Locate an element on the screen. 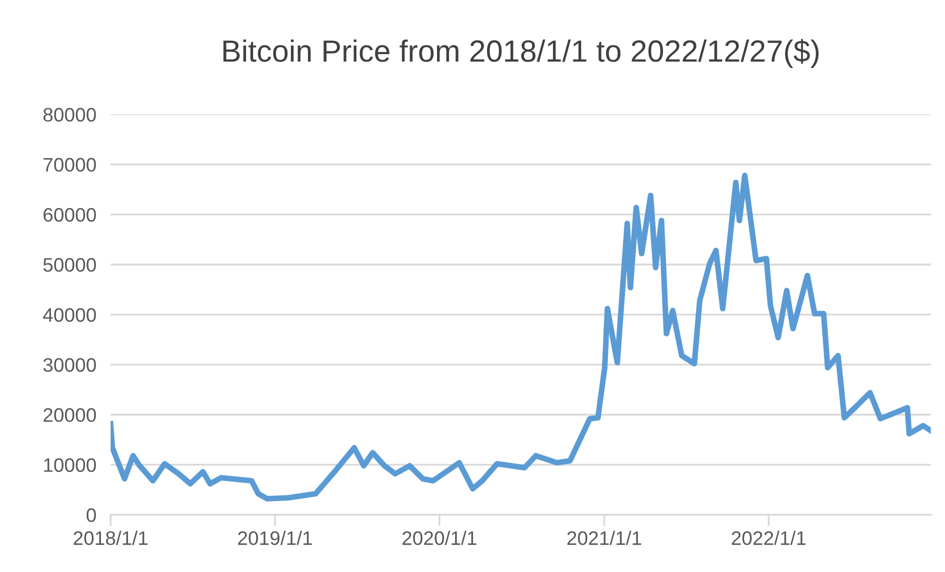 This screenshot has width=945, height=572. y-tick-label: 70000 is located at coordinates (70, 165).